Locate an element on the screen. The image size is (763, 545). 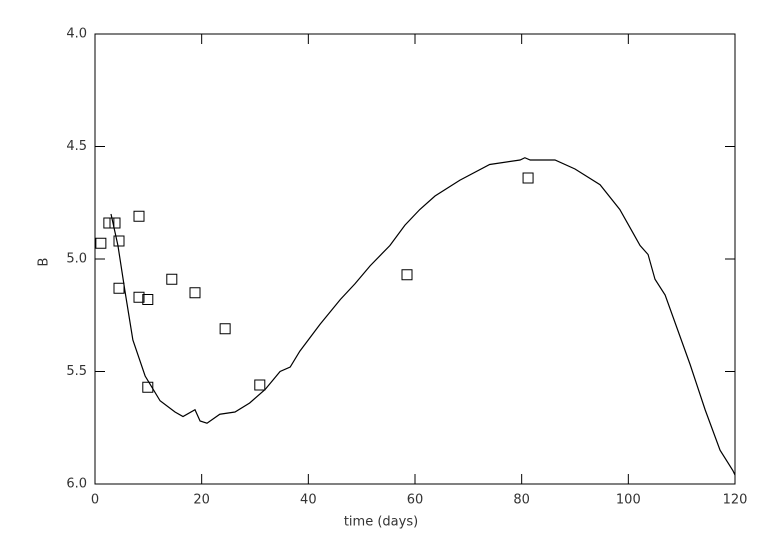
x-tick-label: 80 is located at coordinates (521, 500).